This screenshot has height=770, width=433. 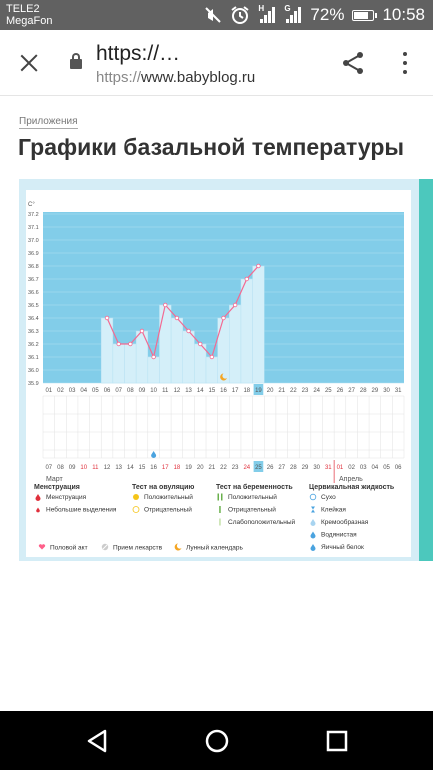 I want to click on legend-item: Слабоположительный, so click(x=262, y=522).